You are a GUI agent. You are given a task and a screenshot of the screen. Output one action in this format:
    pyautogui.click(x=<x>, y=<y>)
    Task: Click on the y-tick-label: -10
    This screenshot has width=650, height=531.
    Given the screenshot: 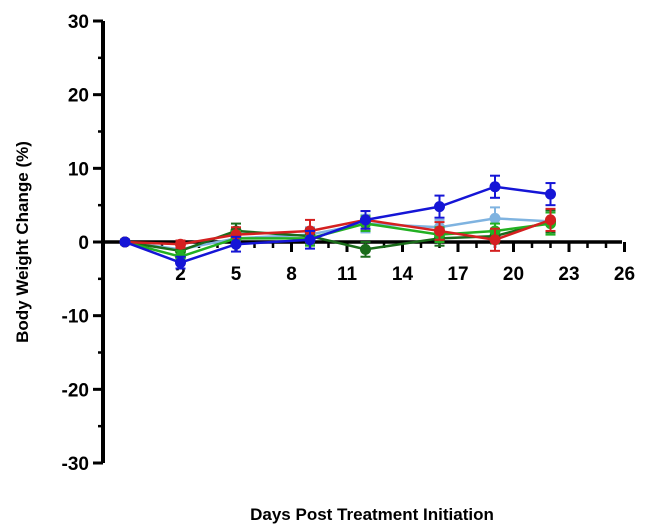 What is the action you would take?
    pyautogui.click(x=75, y=317)
    